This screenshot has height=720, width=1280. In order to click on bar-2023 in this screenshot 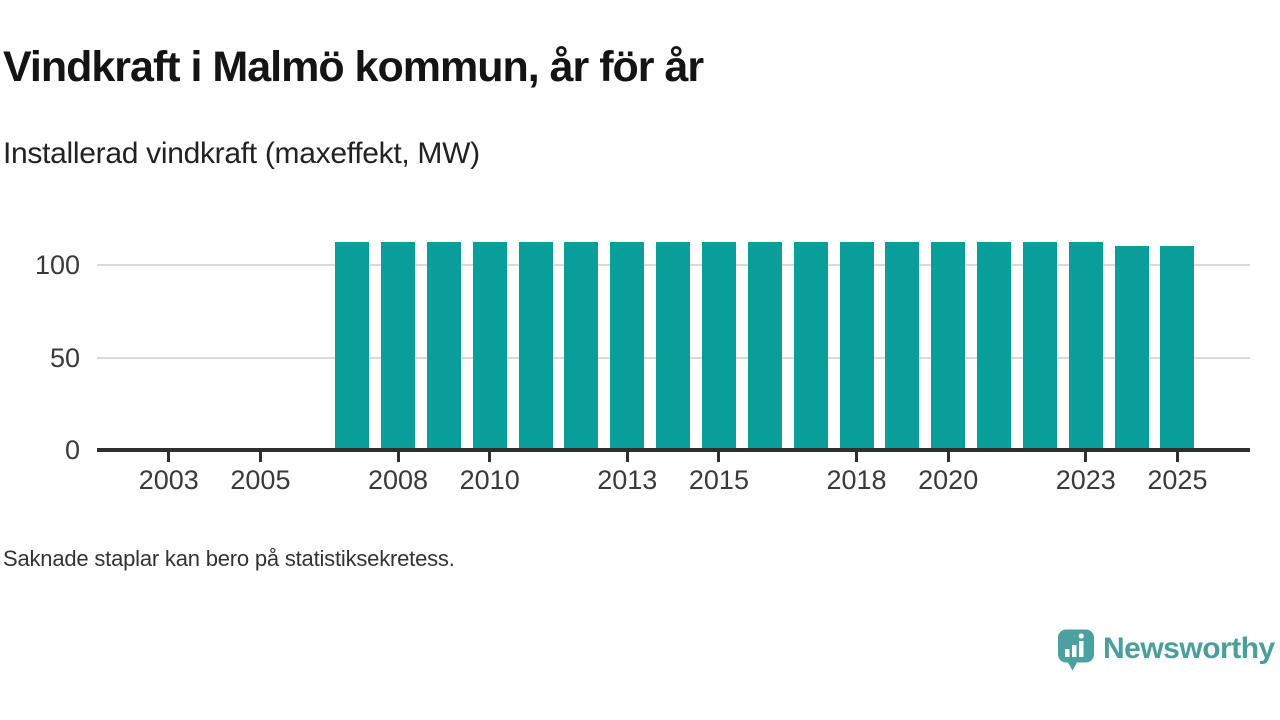, I will do `click(1086, 346)`.